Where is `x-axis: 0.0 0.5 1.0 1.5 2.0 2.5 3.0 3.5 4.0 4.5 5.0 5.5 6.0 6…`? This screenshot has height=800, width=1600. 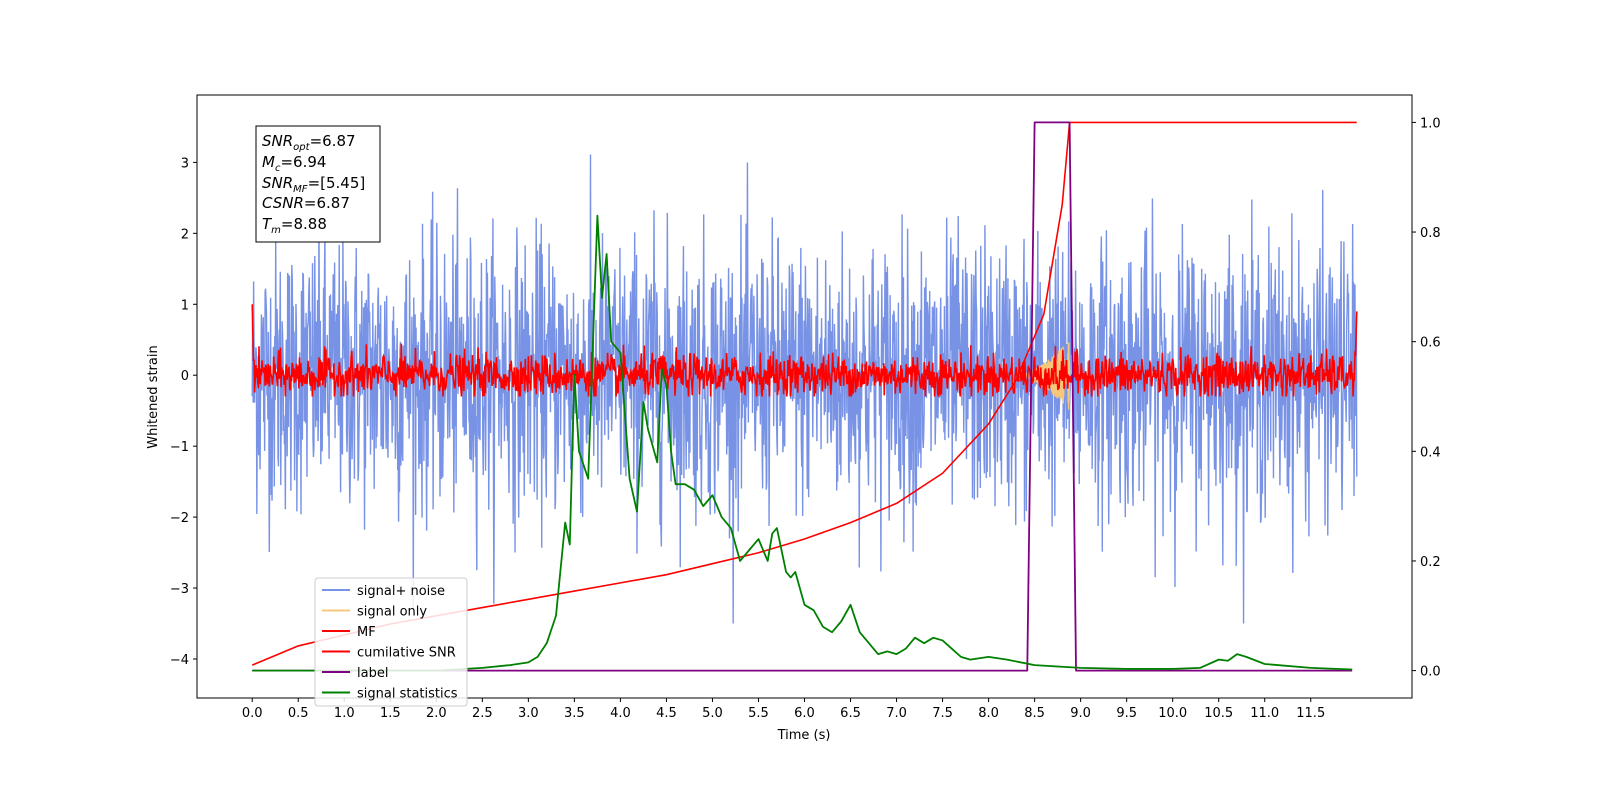
x-axis: 0.0 0.5 1.0 1.5 2.0 2.5 3.0 3.5 4.0 4.5 5.0 5.5 6.0 6… is located at coordinates (783, 709).